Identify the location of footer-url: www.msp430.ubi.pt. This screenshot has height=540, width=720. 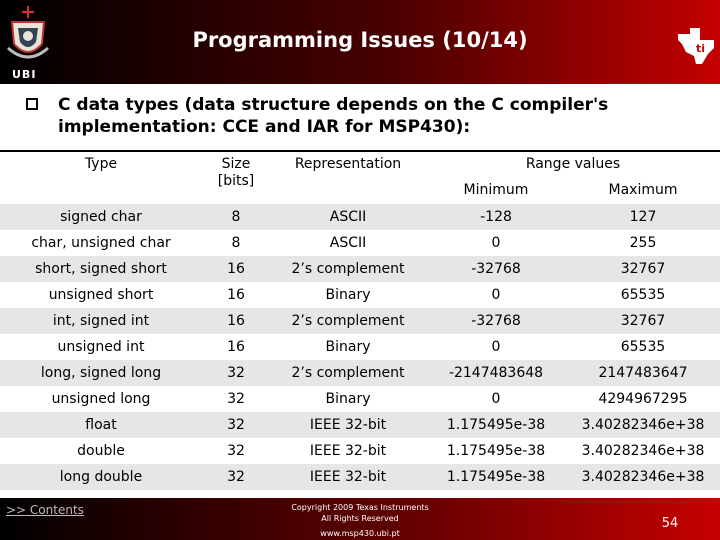
(360, 533).